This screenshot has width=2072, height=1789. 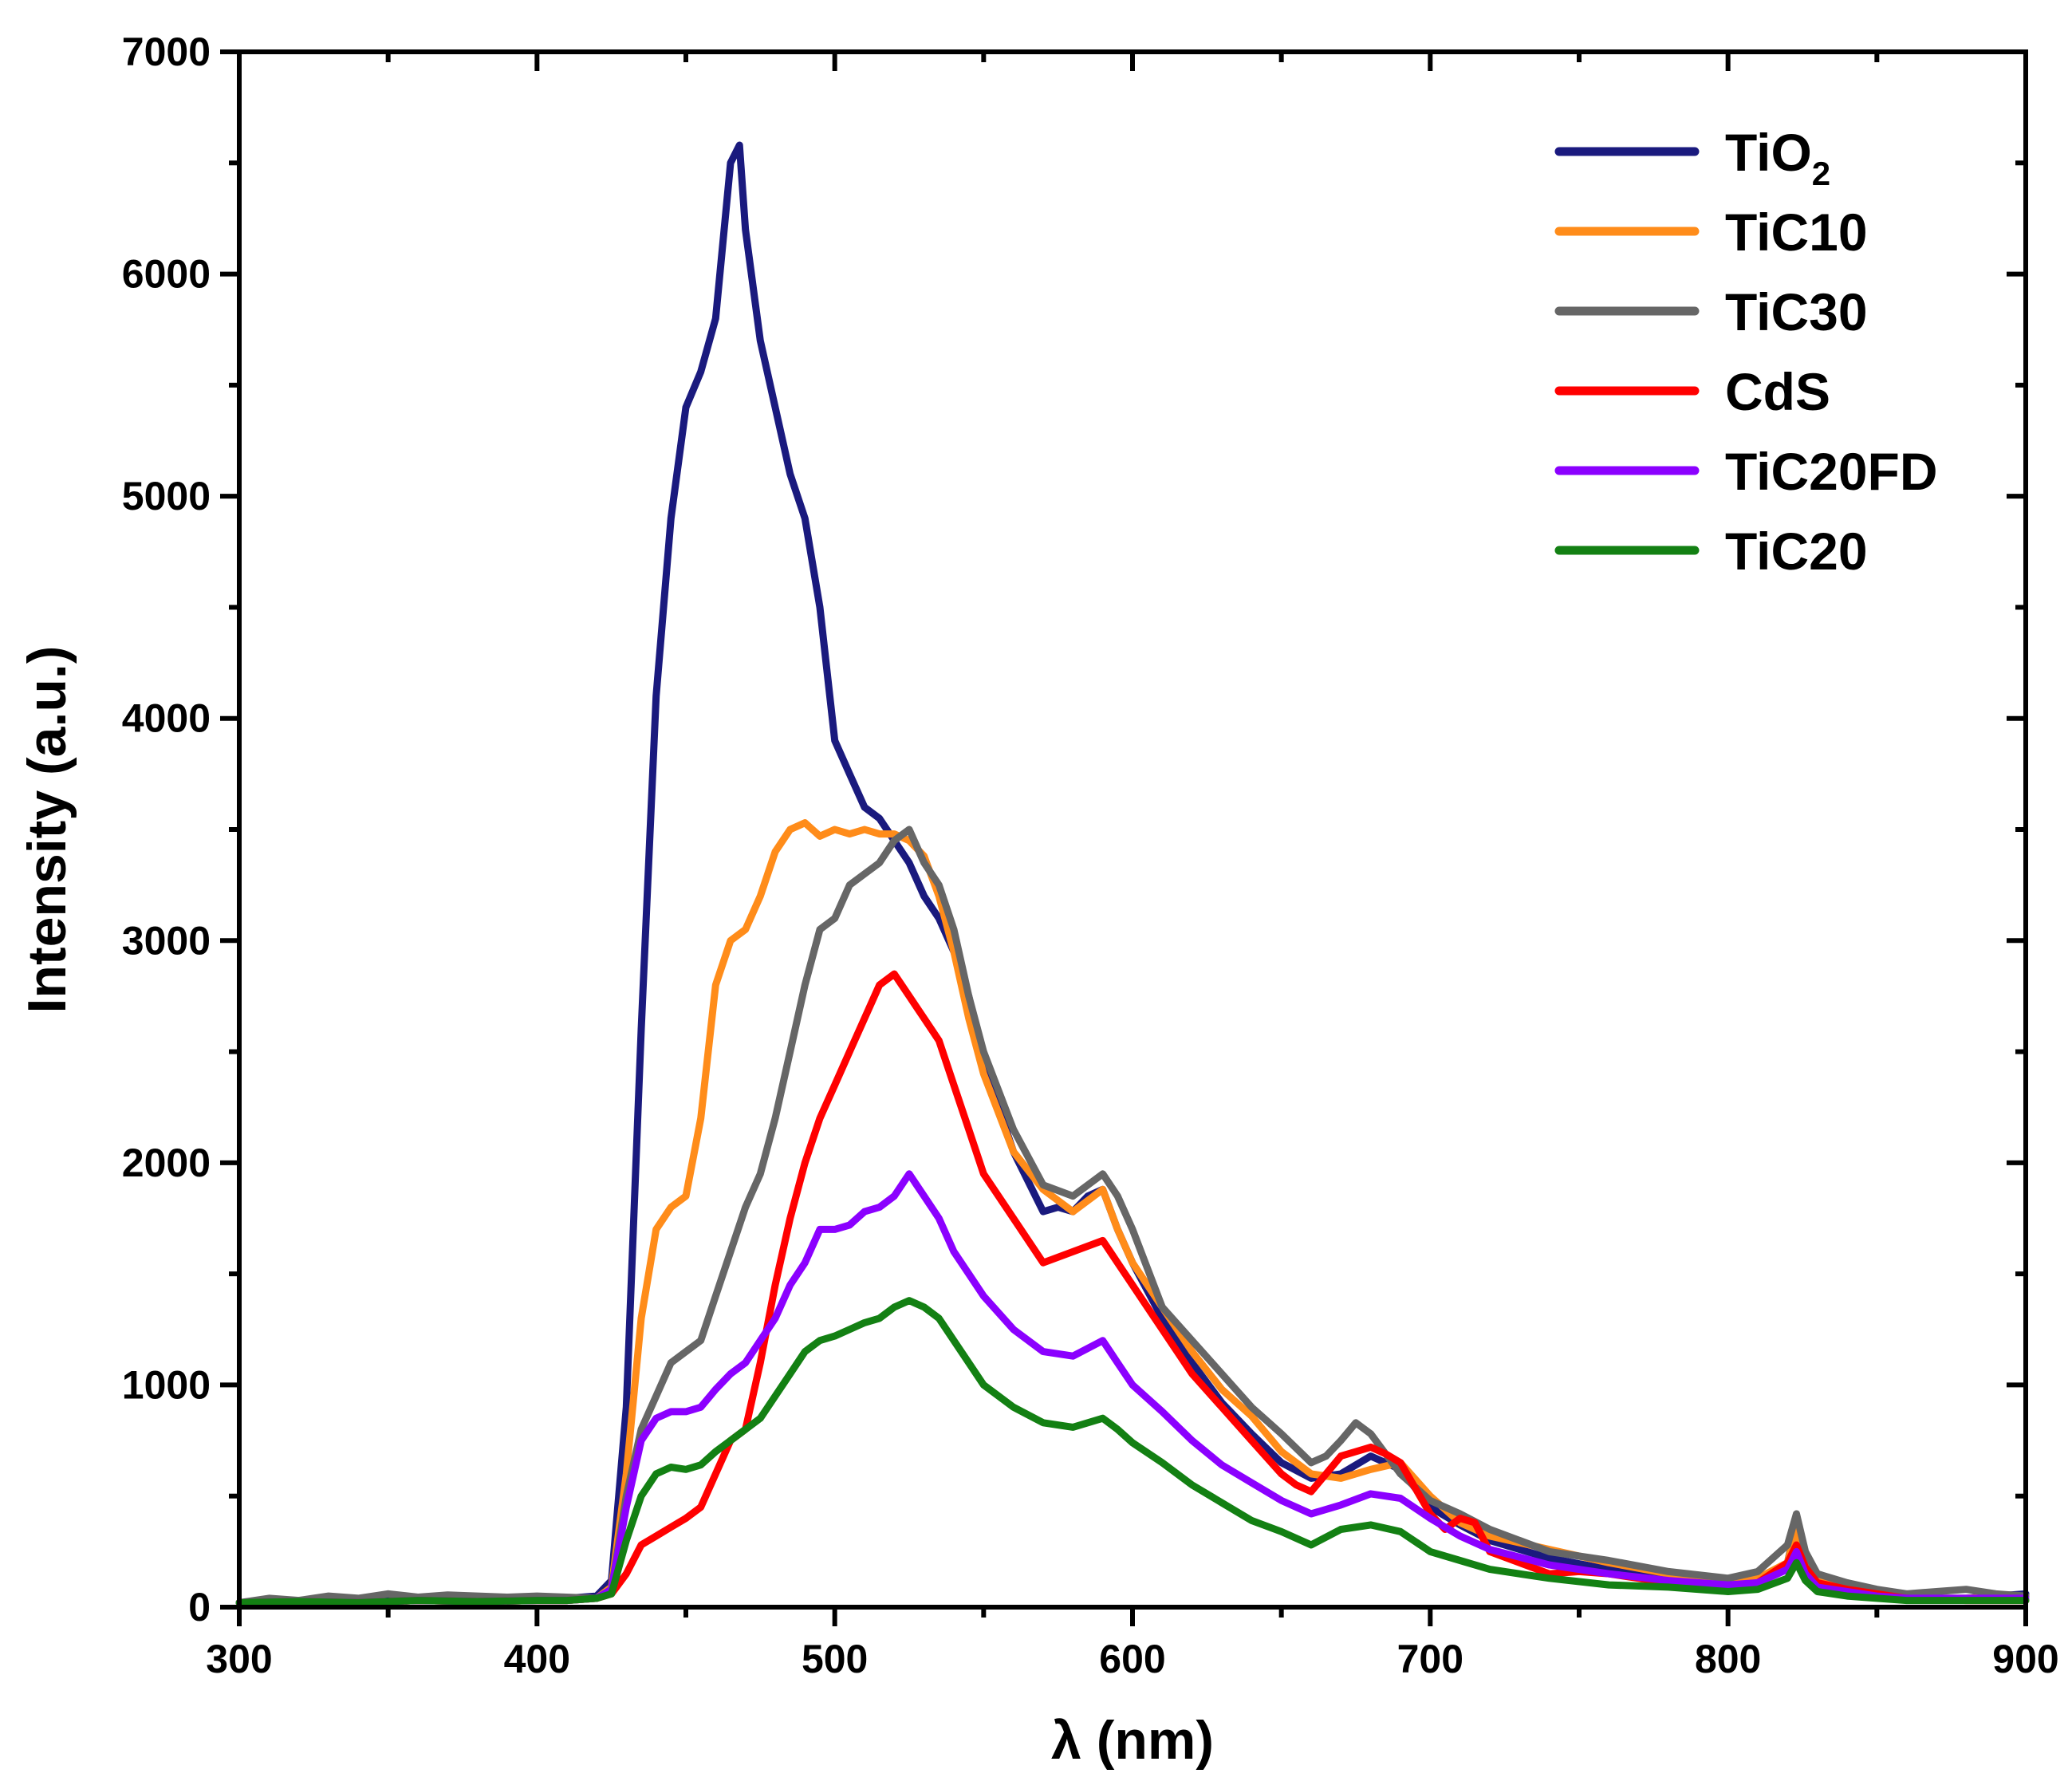 What do you see at coordinates (1746, 352) in the screenshot?
I see `legend: TiO2 TiC10 TiC30 CdS TiC20FD TiC20` at bounding box center [1746, 352].